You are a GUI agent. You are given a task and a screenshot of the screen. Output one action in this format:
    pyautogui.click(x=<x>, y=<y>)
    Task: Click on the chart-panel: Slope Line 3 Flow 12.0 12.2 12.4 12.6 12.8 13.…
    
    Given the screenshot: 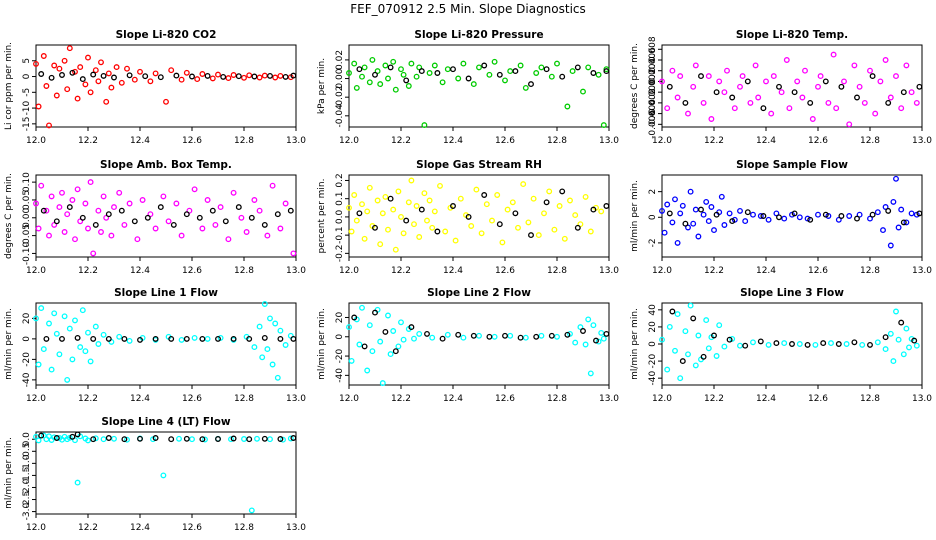 What is the action you would take?
    pyautogui.click(x=781, y=345)
    